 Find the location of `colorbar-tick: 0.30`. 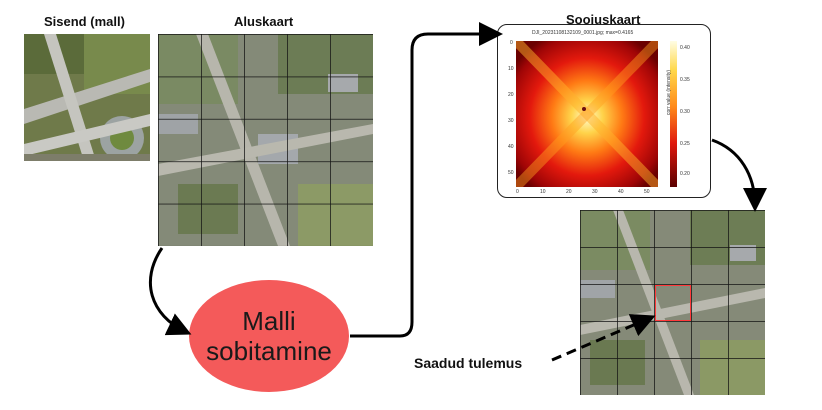

colorbar-tick: 0.30 is located at coordinates (685, 112).